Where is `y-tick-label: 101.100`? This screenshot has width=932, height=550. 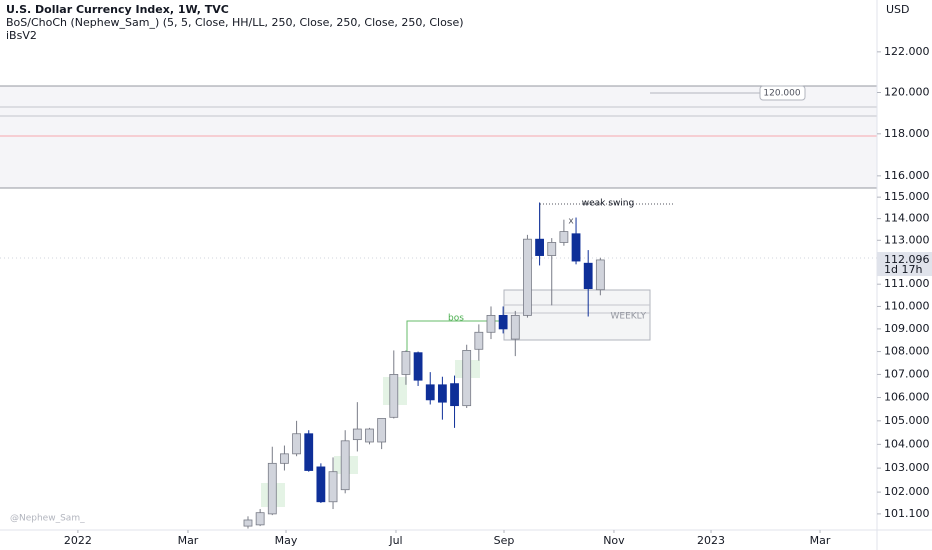 y-tick-label: 101.100 is located at coordinates (907, 513).